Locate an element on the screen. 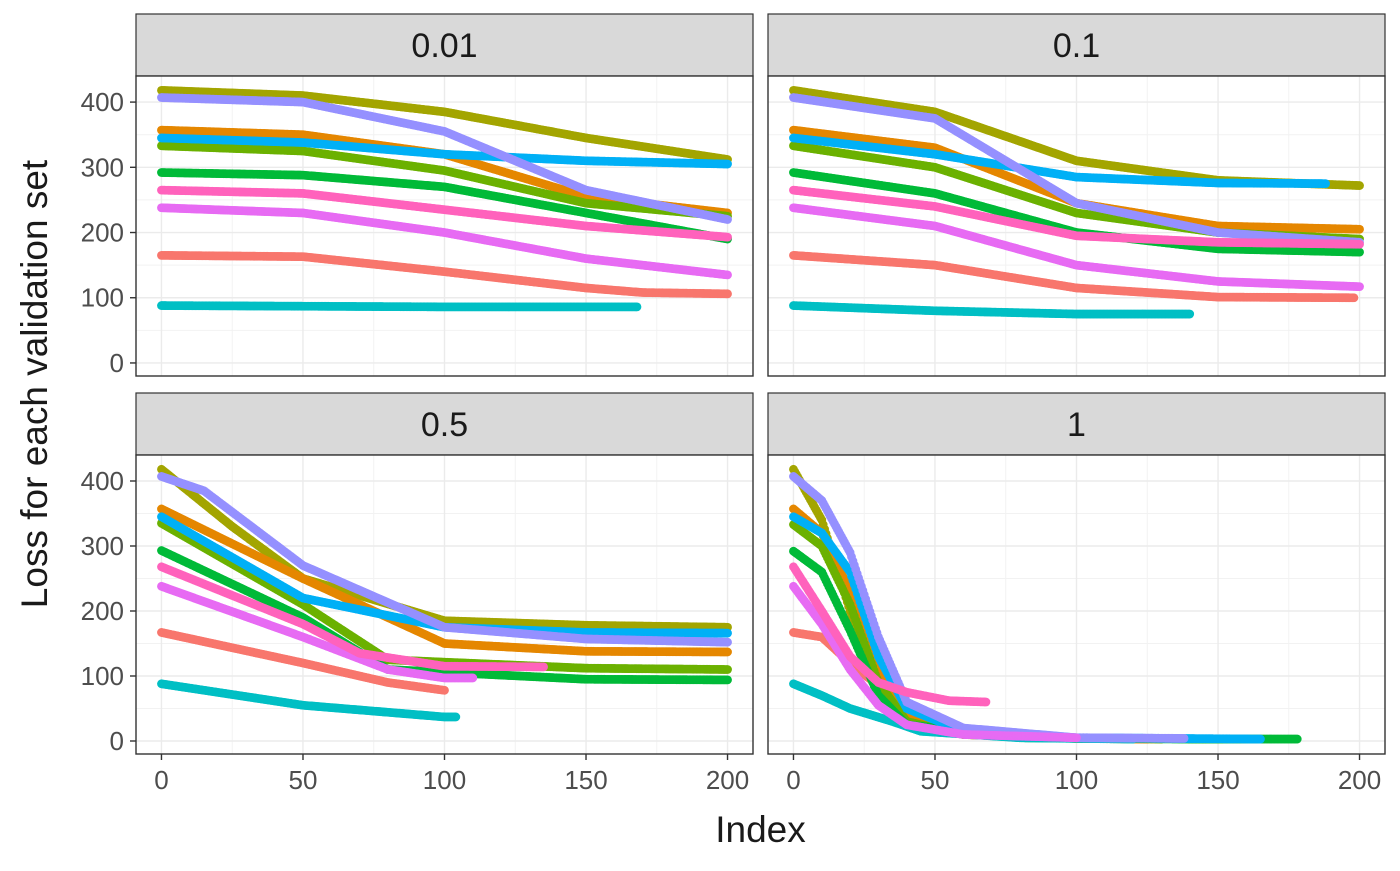 The image size is (1400, 871). y-tick-label: 100 is located at coordinates (102, 298).